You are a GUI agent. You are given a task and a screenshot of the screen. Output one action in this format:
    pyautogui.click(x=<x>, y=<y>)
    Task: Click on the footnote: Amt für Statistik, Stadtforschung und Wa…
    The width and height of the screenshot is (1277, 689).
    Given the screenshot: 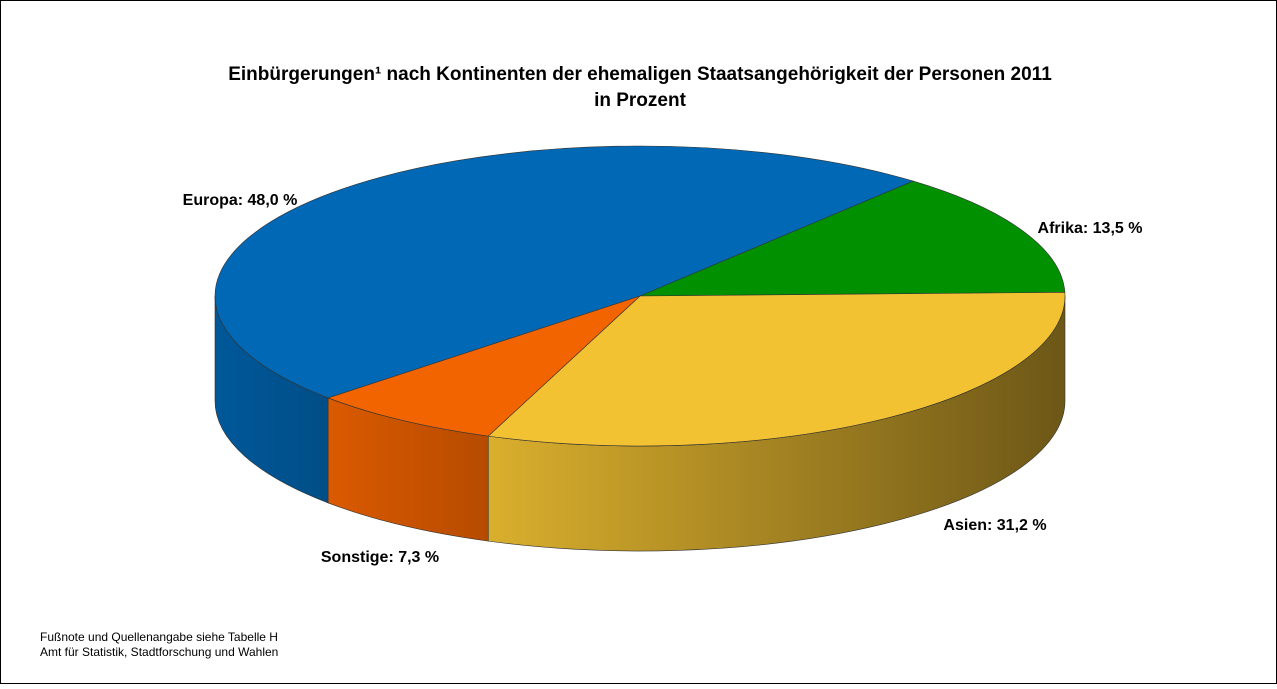 What is the action you would take?
    pyautogui.click(x=159, y=652)
    